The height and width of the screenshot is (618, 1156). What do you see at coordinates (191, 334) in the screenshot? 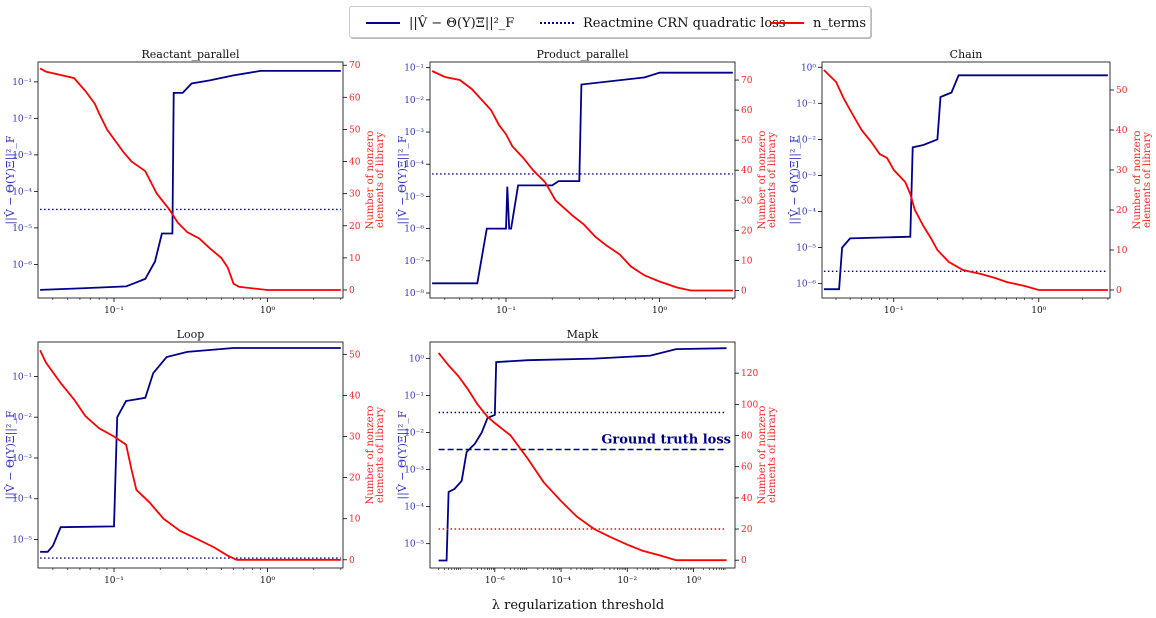
I see `subplot-title: Loop` at bounding box center [191, 334].